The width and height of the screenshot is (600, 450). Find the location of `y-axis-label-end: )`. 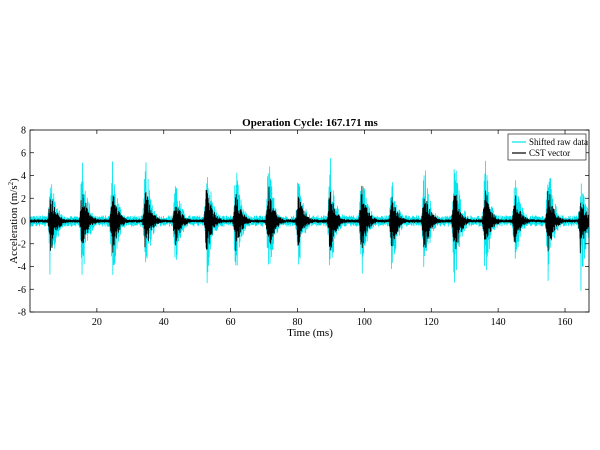

y-axis-label-end: ) is located at coordinates (14, 180).